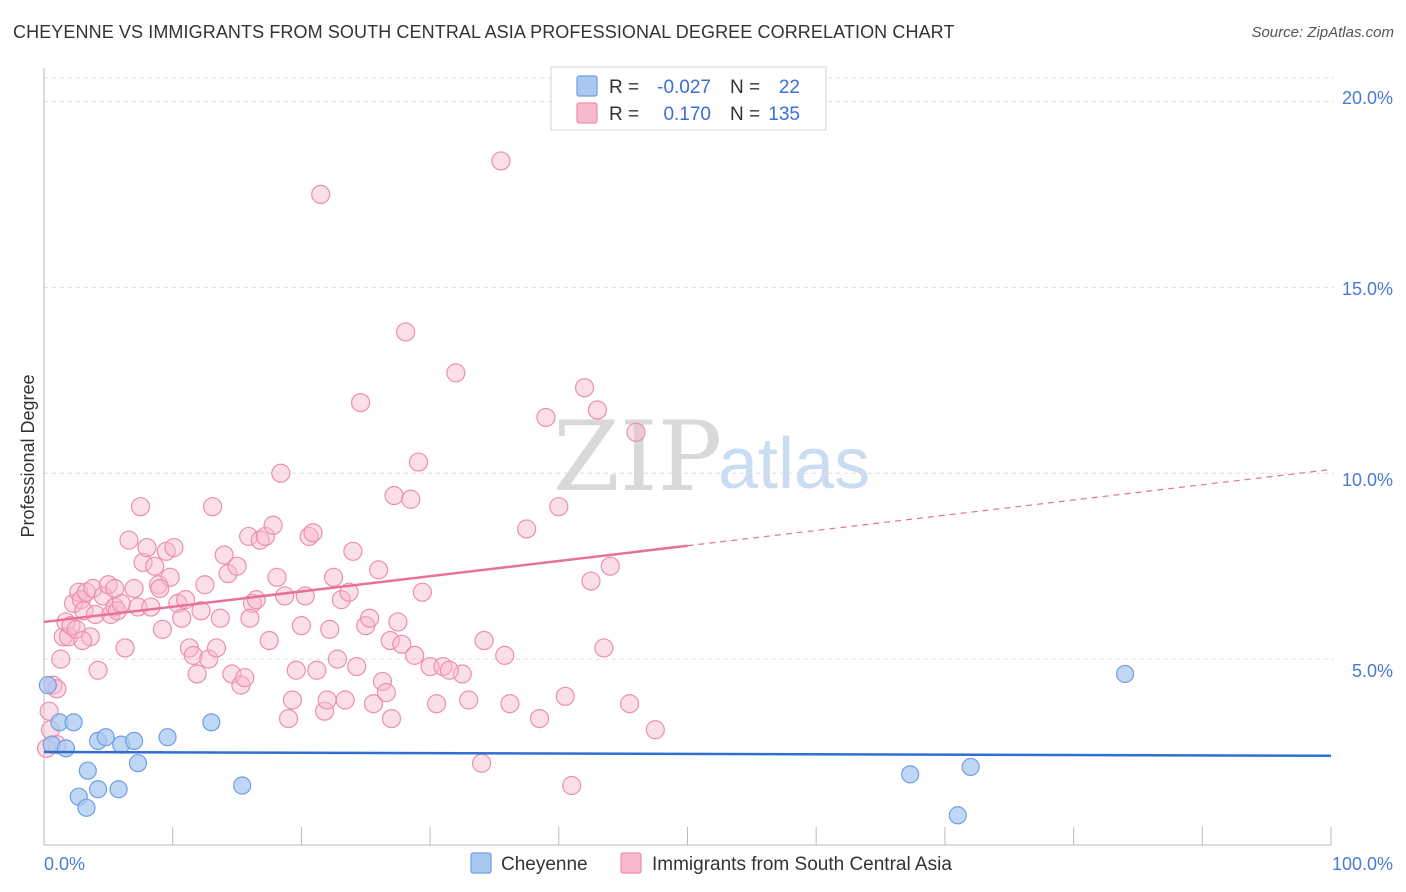 The image size is (1406, 892). What do you see at coordinates (687, 114) in the screenshot?
I see `legend-r-value-immigrants: 0.170` at bounding box center [687, 114].